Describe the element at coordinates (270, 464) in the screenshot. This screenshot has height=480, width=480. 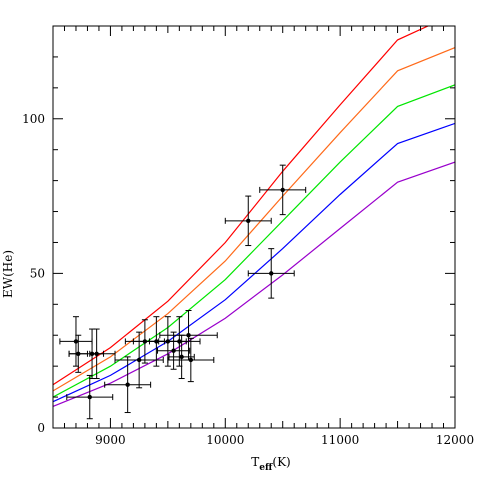
I see `x-axis-label: Teff(K)` at that location.